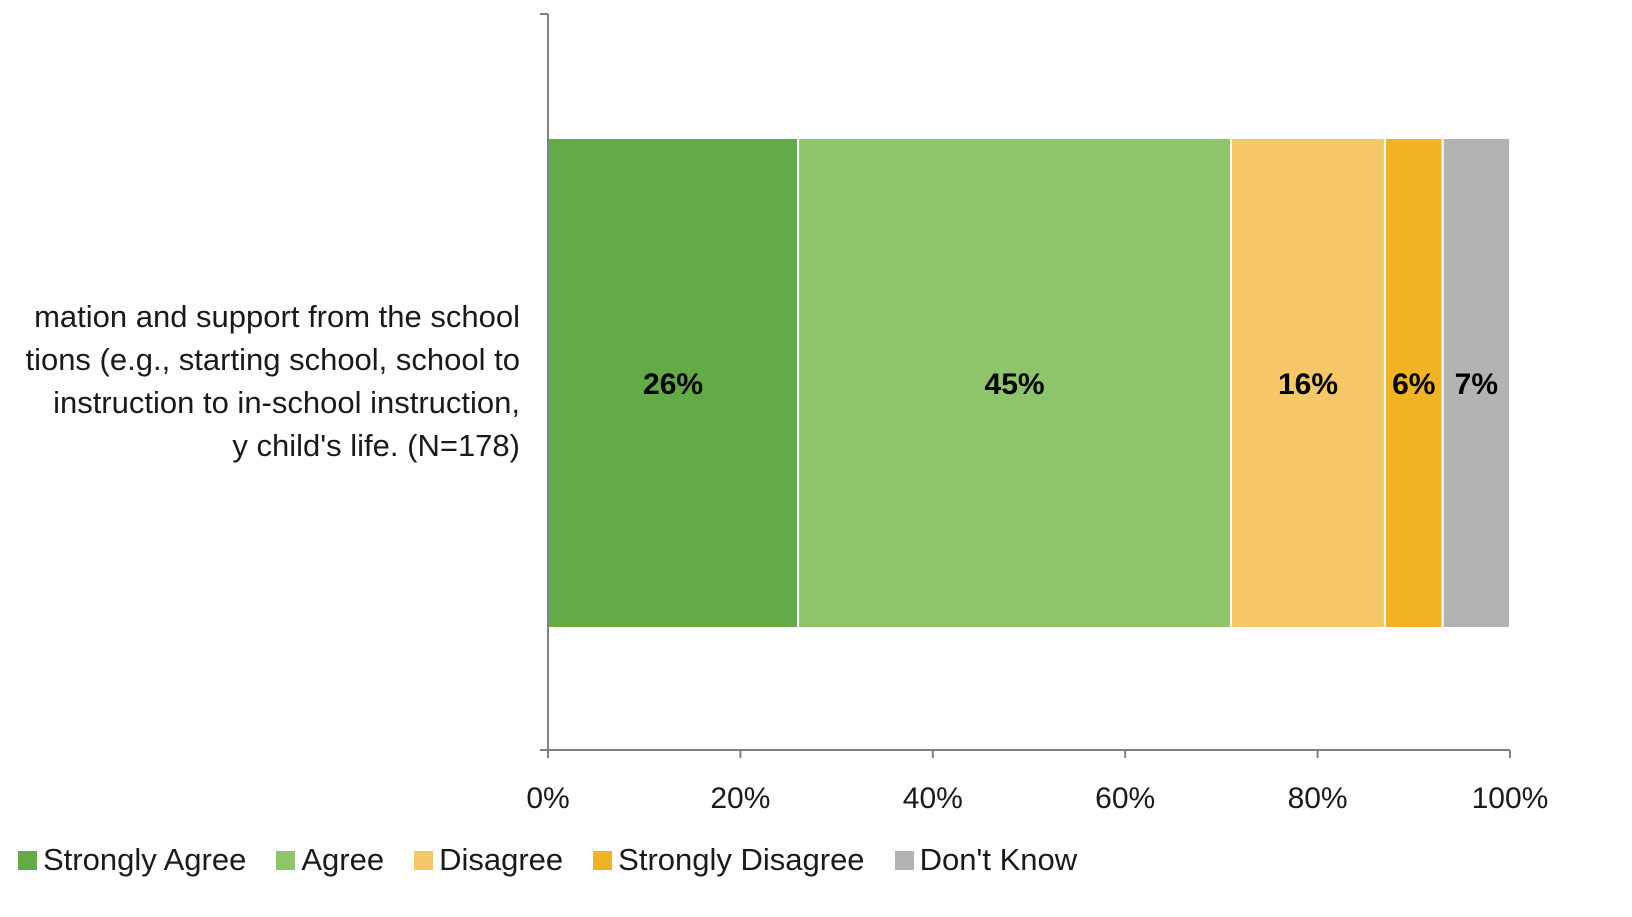 The image size is (1632, 917). I want to click on legend-label: Strongly Agree, so click(145, 859).